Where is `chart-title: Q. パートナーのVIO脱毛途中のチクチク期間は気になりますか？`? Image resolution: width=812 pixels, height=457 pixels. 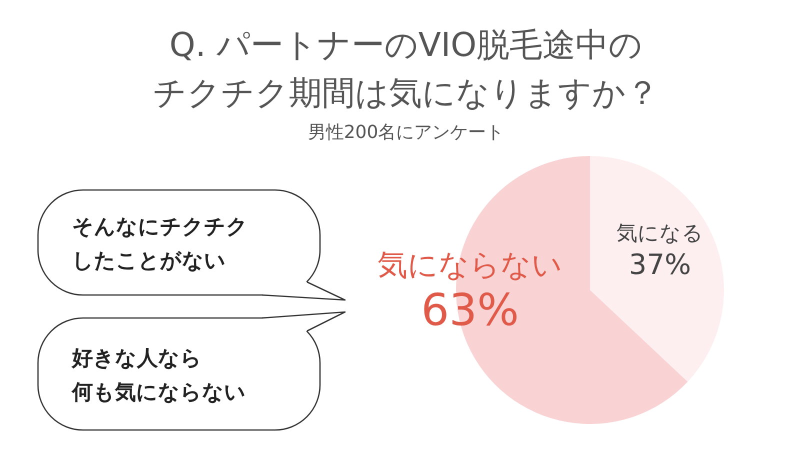 chart-title: Q. パートナーのVIO脱毛途中のチクチク期間は気になりますか？ is located at coordinates (406, 68).